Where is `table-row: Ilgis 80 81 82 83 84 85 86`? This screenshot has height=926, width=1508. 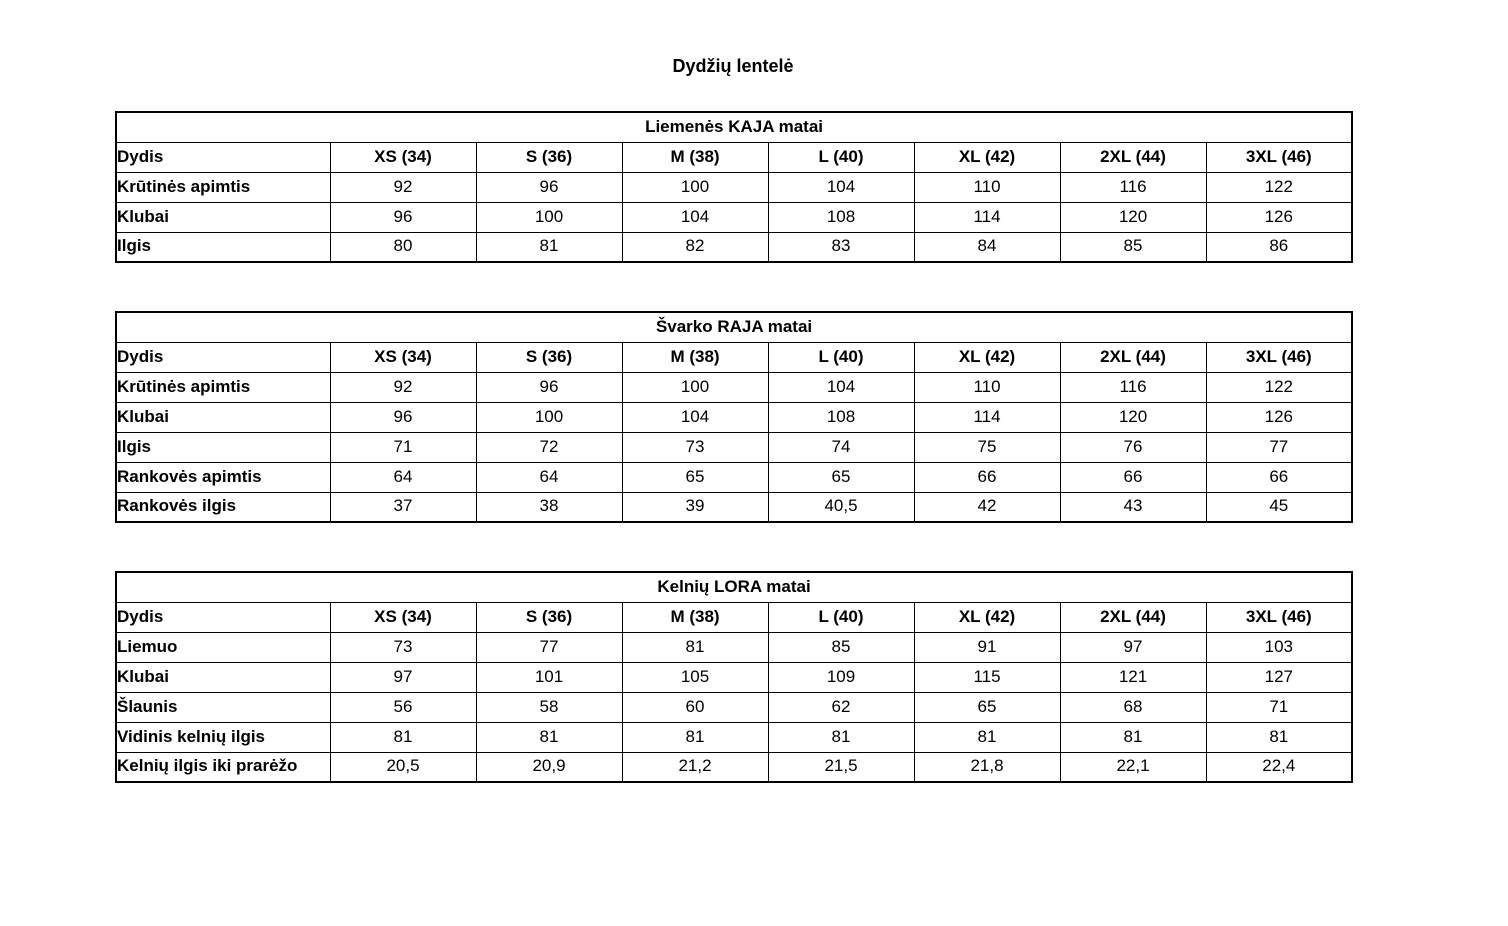 table-row: Ilgis 80 81 82 83 84 85 86 is located at coordinates (734, 247).